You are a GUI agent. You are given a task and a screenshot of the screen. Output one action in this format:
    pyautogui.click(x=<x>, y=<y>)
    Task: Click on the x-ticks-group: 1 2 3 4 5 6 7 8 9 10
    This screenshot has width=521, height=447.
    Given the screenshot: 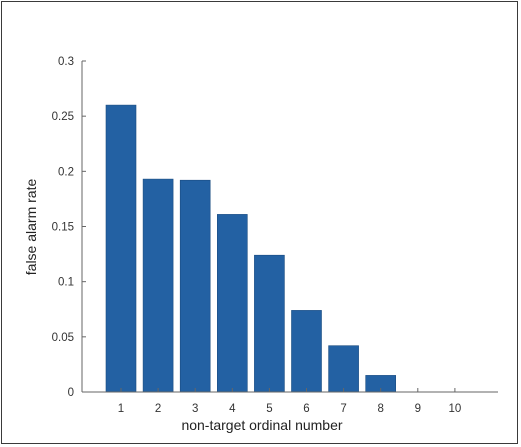 What is the action you would take?
    pyautogui.click(x=290, y=401)
    